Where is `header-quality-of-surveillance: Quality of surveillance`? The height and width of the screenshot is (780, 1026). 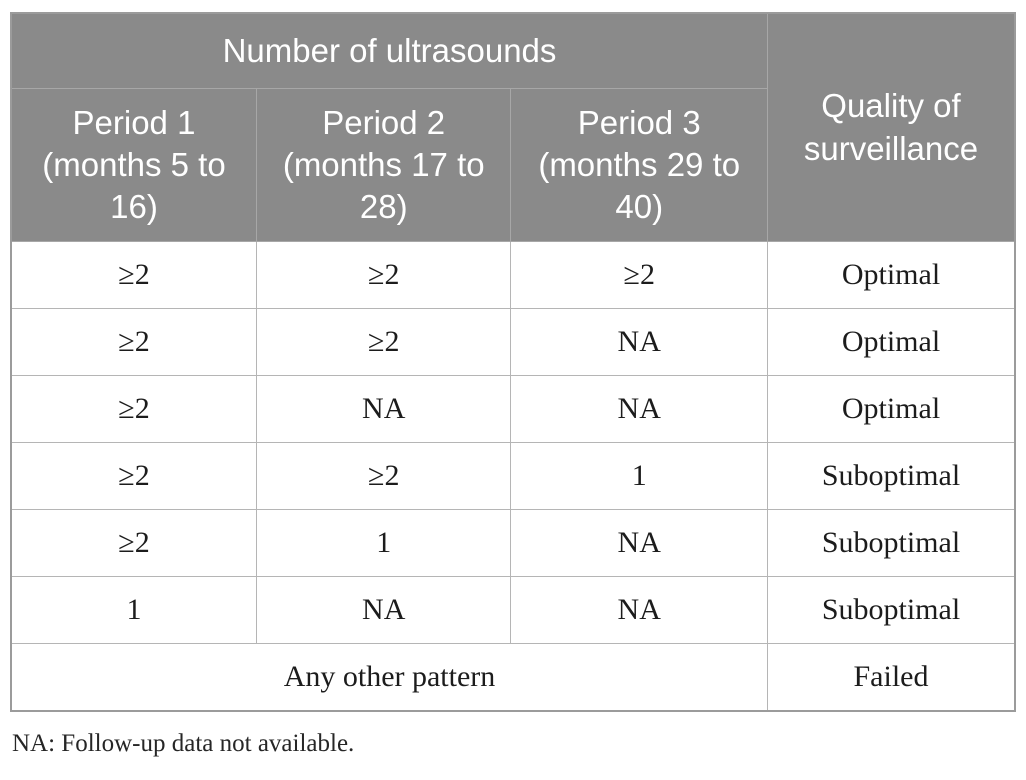 header-quality-of-surveillance: Quality of surveillance is located at coordinates (891, 127).